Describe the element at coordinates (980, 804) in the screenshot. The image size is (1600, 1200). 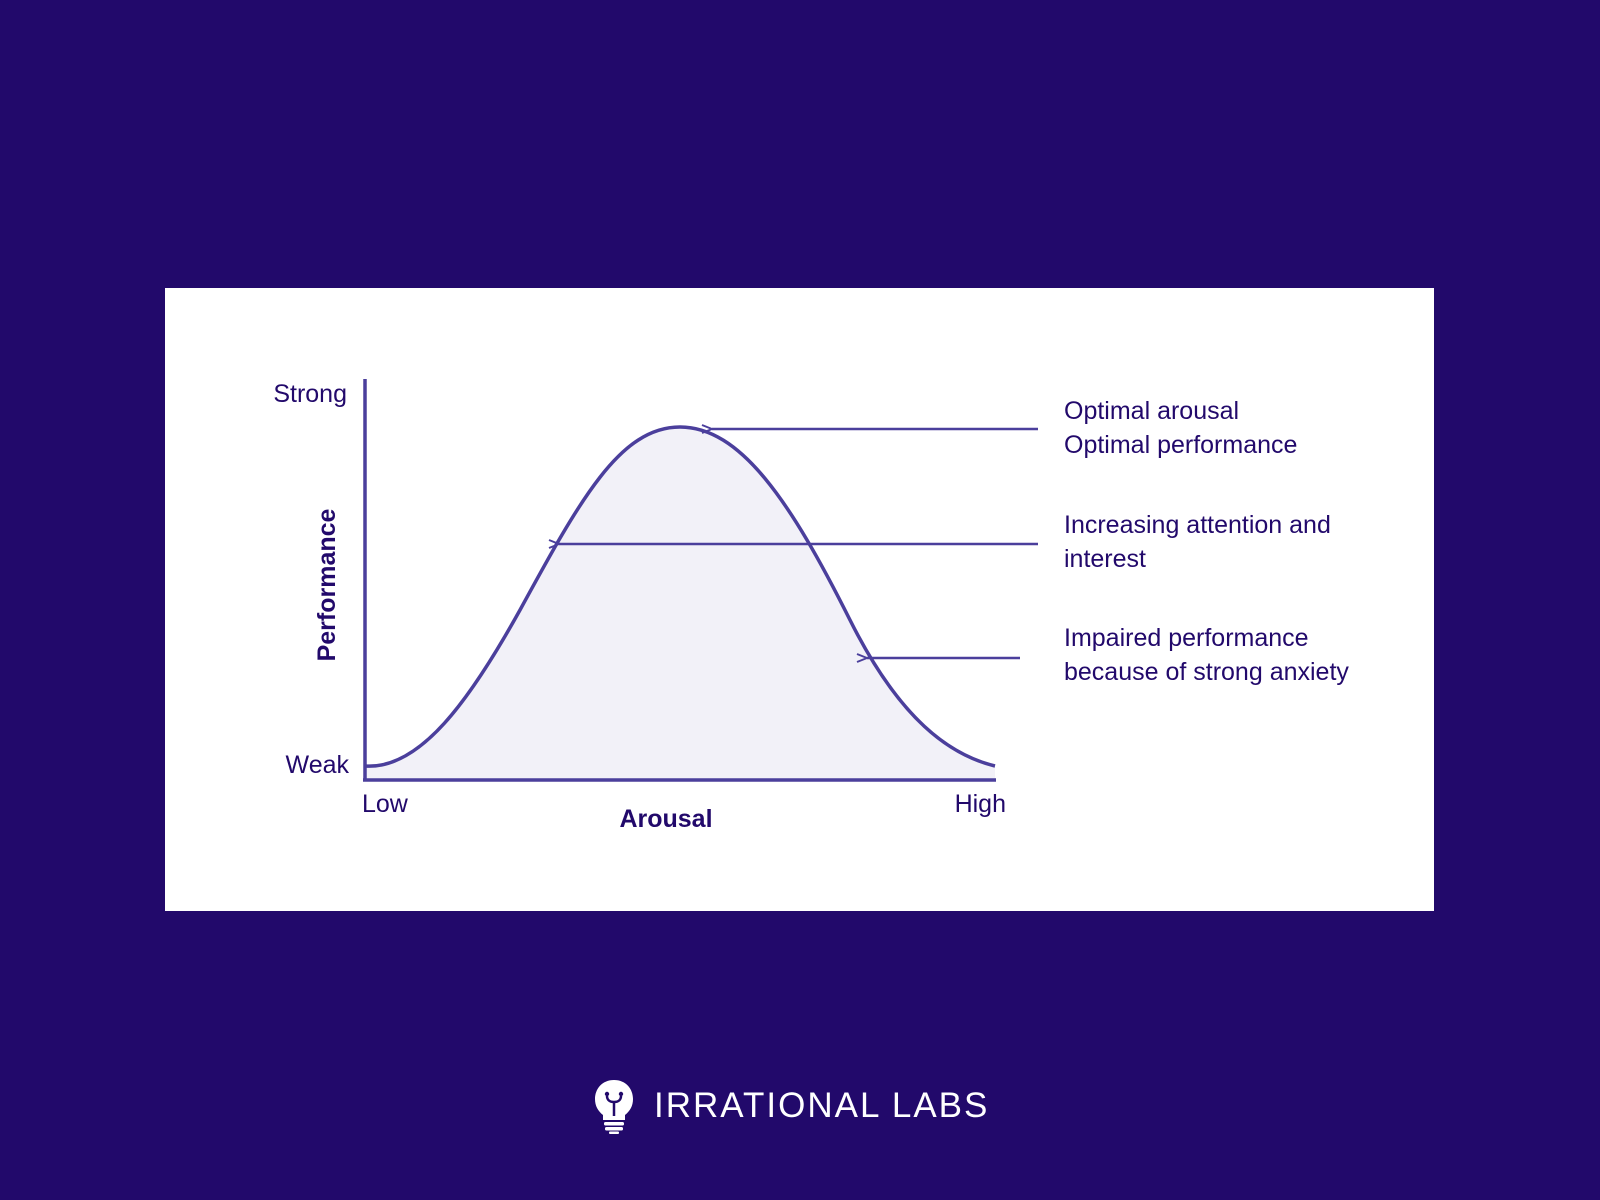
I see `x-right-label: High` at that location.